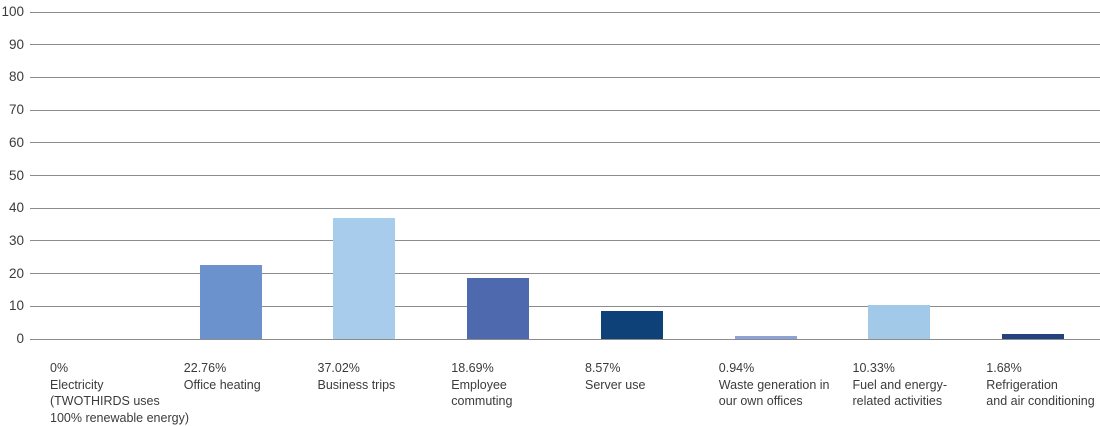  I want to click on x-label-percent: 0%, so click(119, 368).